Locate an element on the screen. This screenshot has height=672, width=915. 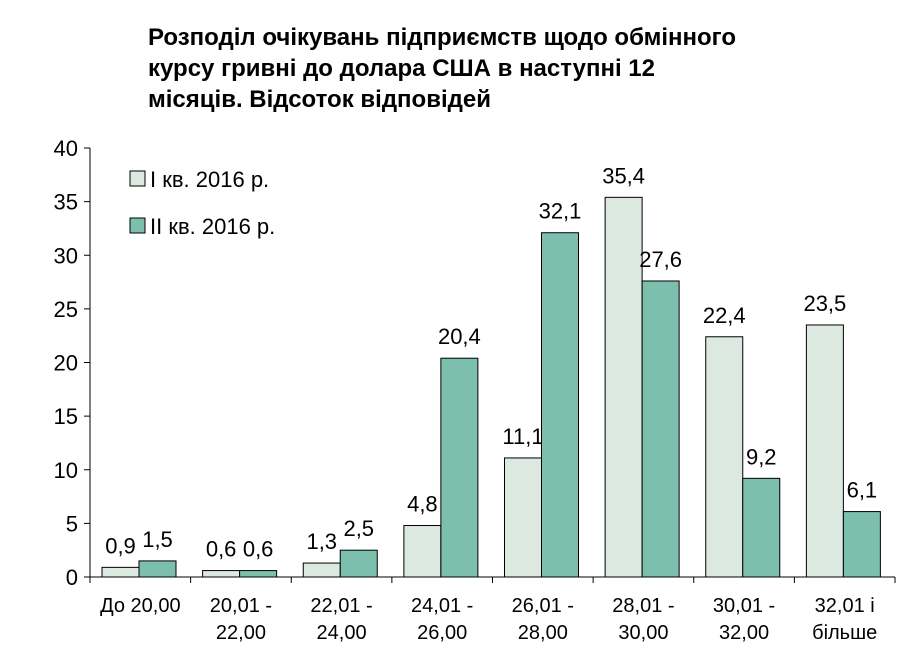
y-tick-label: 20 is located at coordinates (66, 363).